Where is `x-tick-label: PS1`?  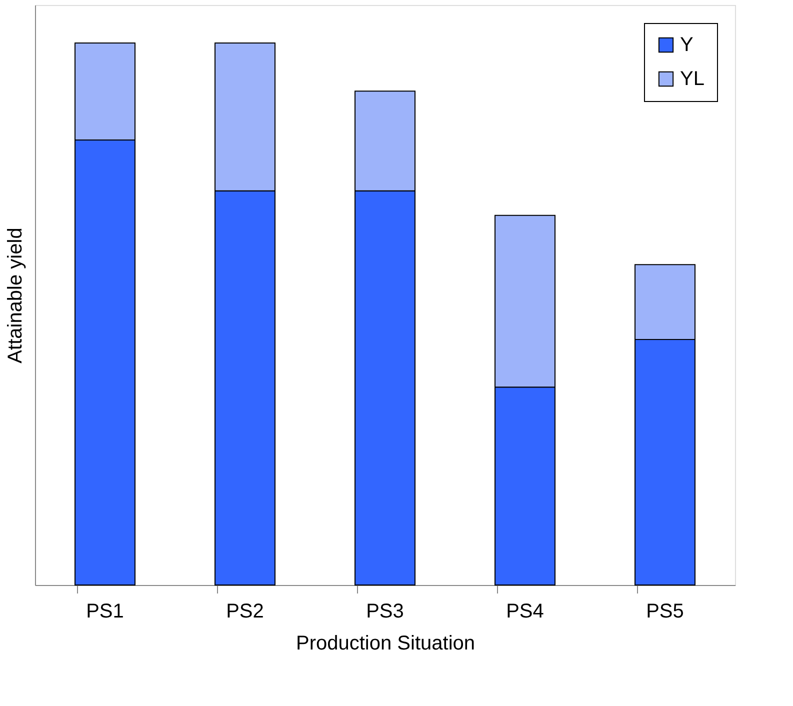 x-tick-label: PS1 is located at coordinates (105, 611).